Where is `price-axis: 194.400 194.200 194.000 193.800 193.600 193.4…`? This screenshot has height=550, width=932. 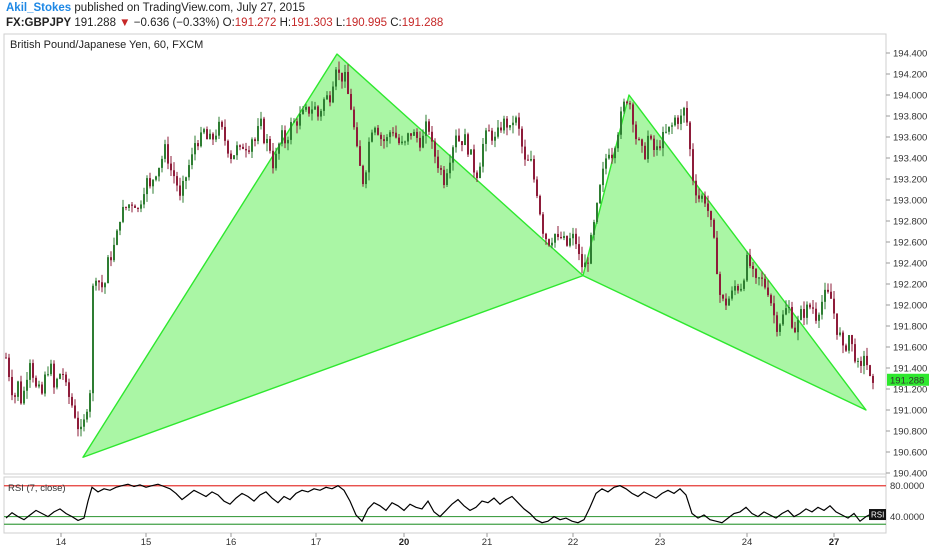 price-axis: 194.400 194.200 194.000 193.800 193.600 193.4… is located at coordinates (906, 264).